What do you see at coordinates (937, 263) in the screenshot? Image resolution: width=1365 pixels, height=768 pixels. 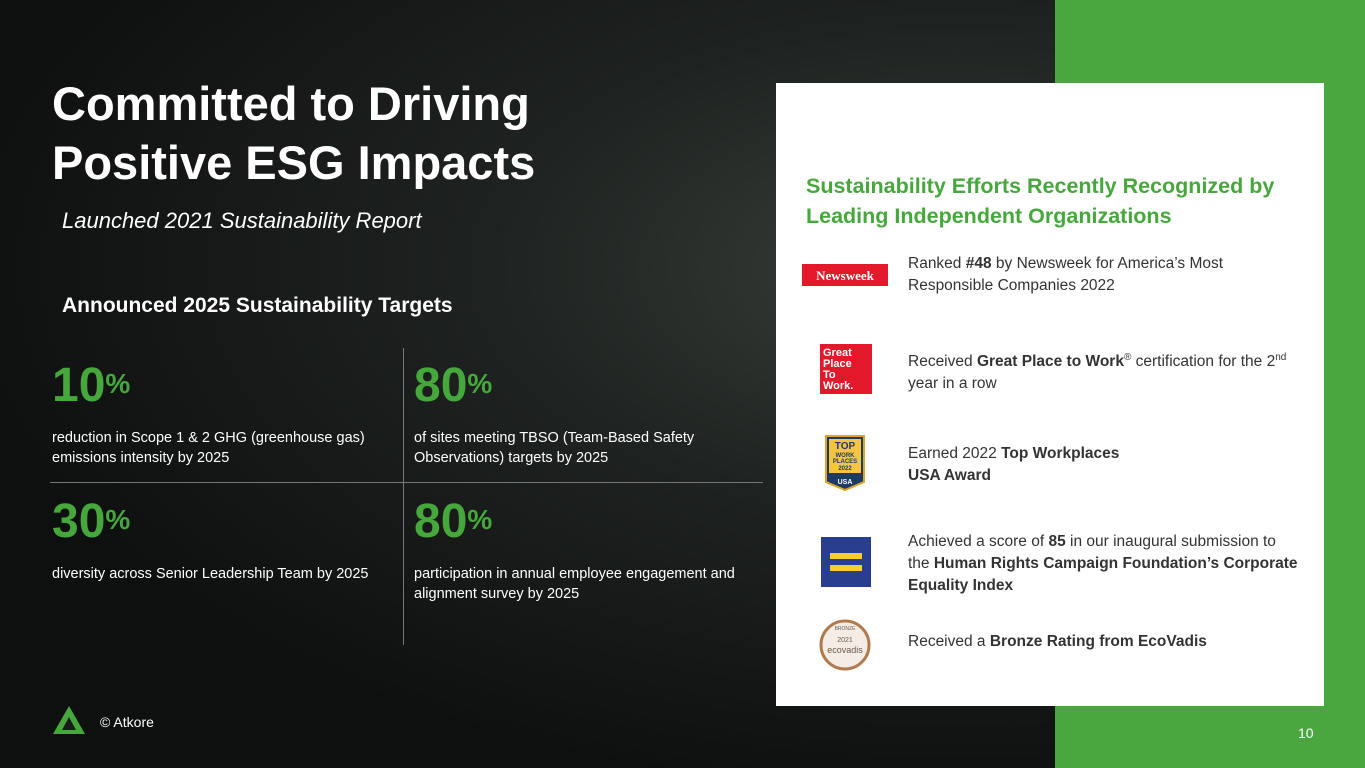 I see `text-segment: Ranked` at bounding box center [937, 263].